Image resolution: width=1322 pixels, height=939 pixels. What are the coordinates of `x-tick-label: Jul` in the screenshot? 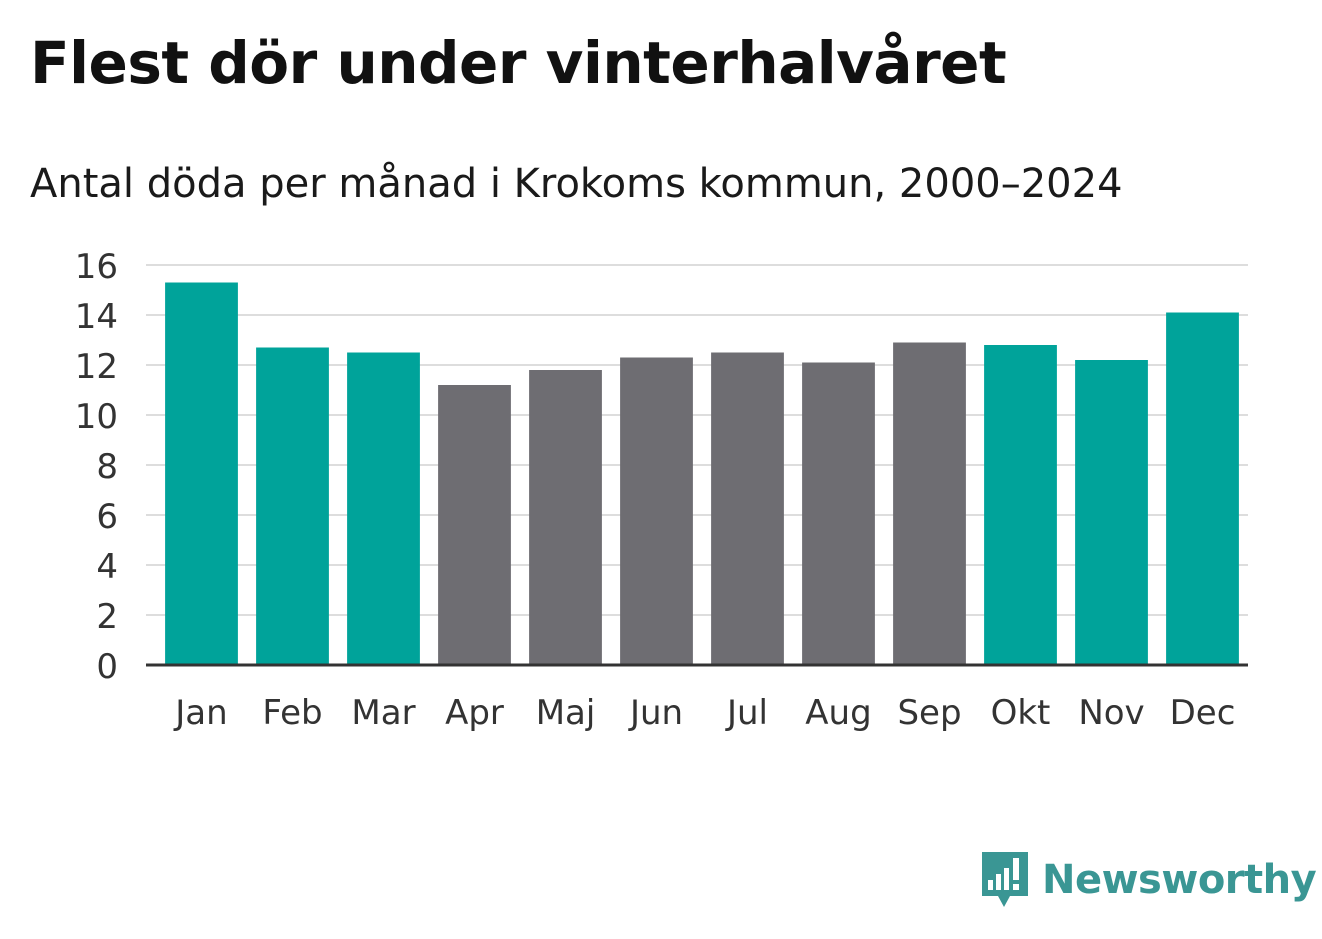 It's located at (746, 713).